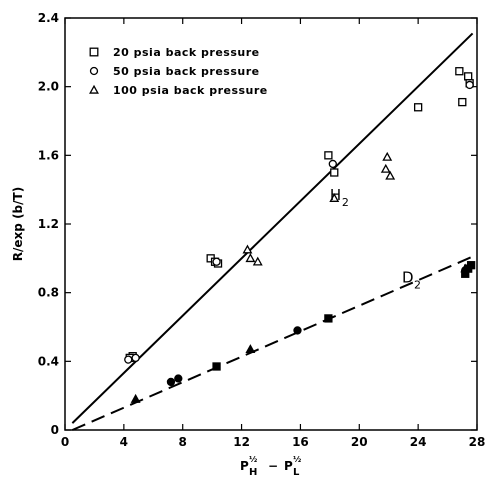  Describe the element at coordinates (241, 442) in the screenshot. I see `x-tick-label-3: 12` at that location.